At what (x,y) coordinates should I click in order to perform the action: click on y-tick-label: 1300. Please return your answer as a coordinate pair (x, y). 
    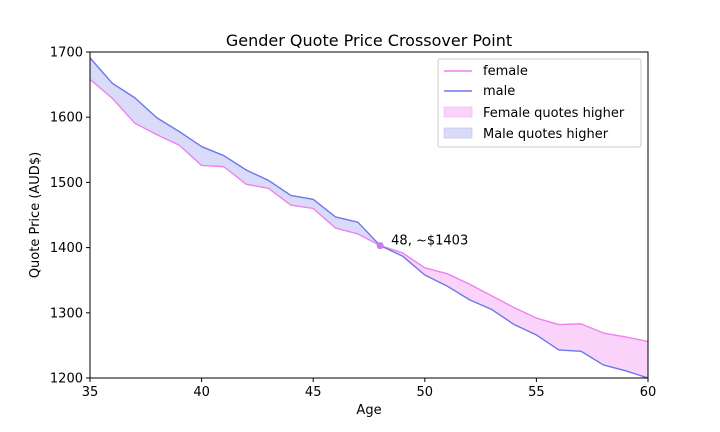
    Looking at the image, I should click on (66, 313).